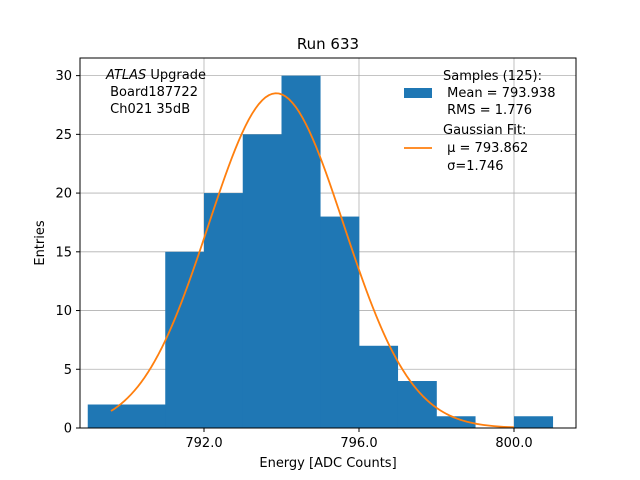  Describe the element at coordinates (63, 135) in the screenshot. I see `y-tick-label: 25` at that location.